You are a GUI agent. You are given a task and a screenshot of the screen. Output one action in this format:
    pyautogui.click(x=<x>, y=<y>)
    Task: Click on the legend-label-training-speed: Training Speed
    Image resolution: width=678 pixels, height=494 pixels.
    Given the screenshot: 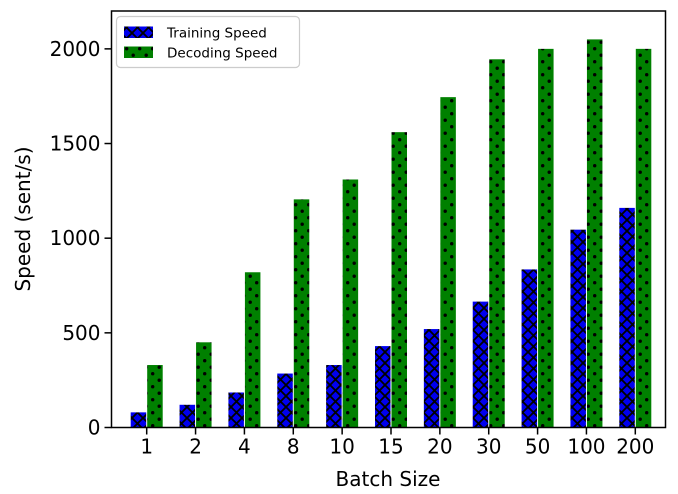 What is the action you would take?
    pyautogui.click(x=216, y=34)
    